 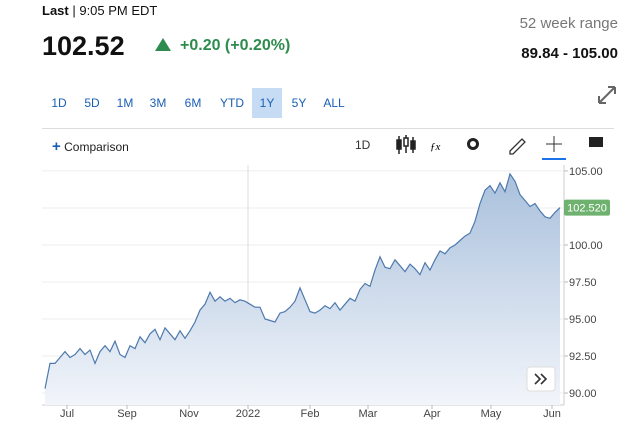 I want to click on x-tick-label: Nov, so click(x=189, y=414).